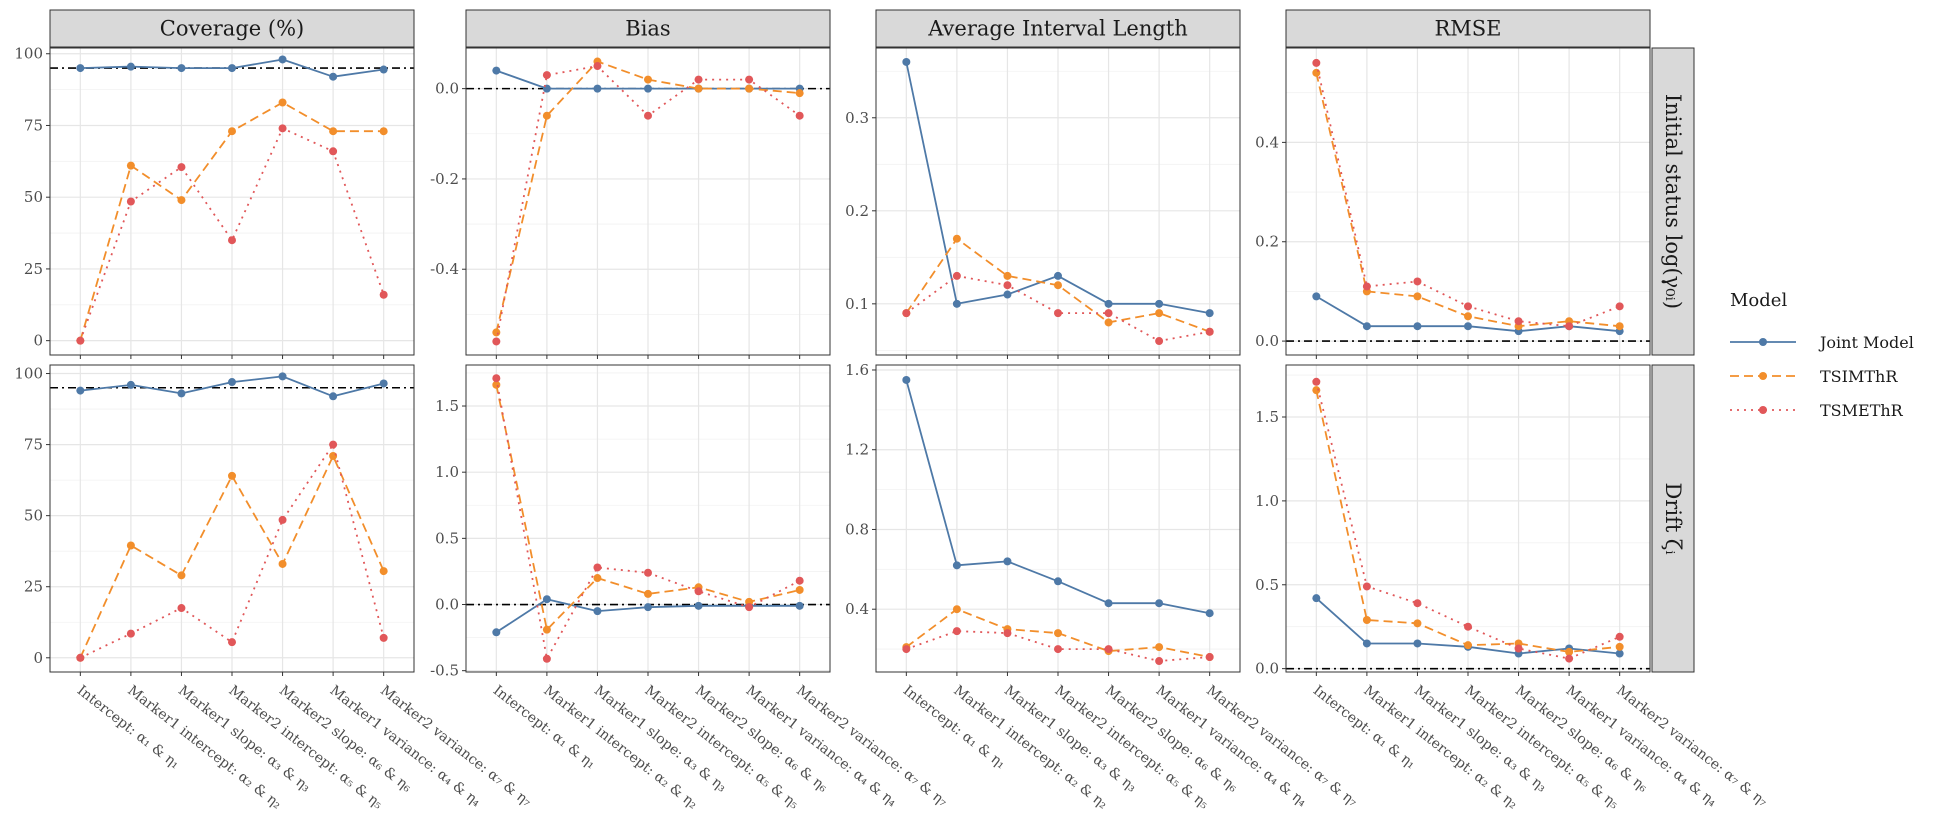 This screenshot has width=1937, height=830. I want to click on legend-title: Model, so click(1758, 300).